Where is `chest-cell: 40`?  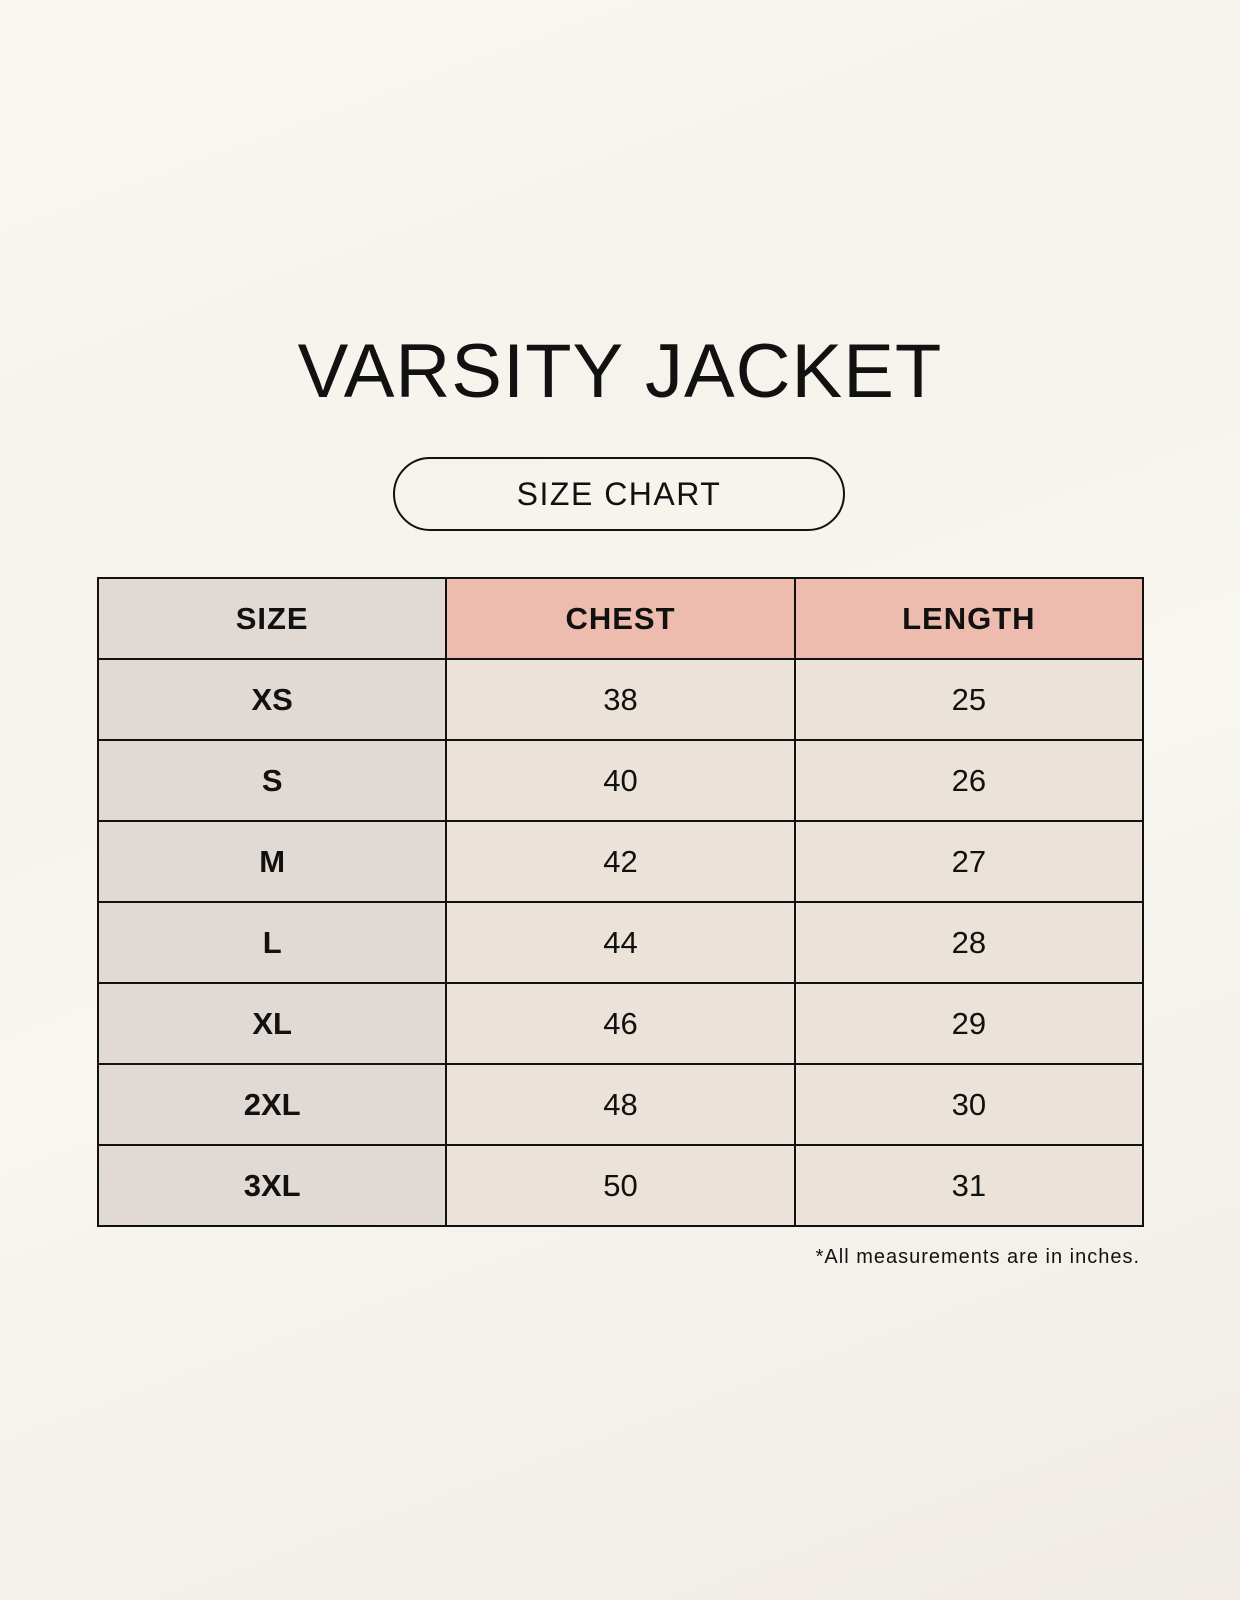
chest-cell: 40 is located at coordinates (620, 780).